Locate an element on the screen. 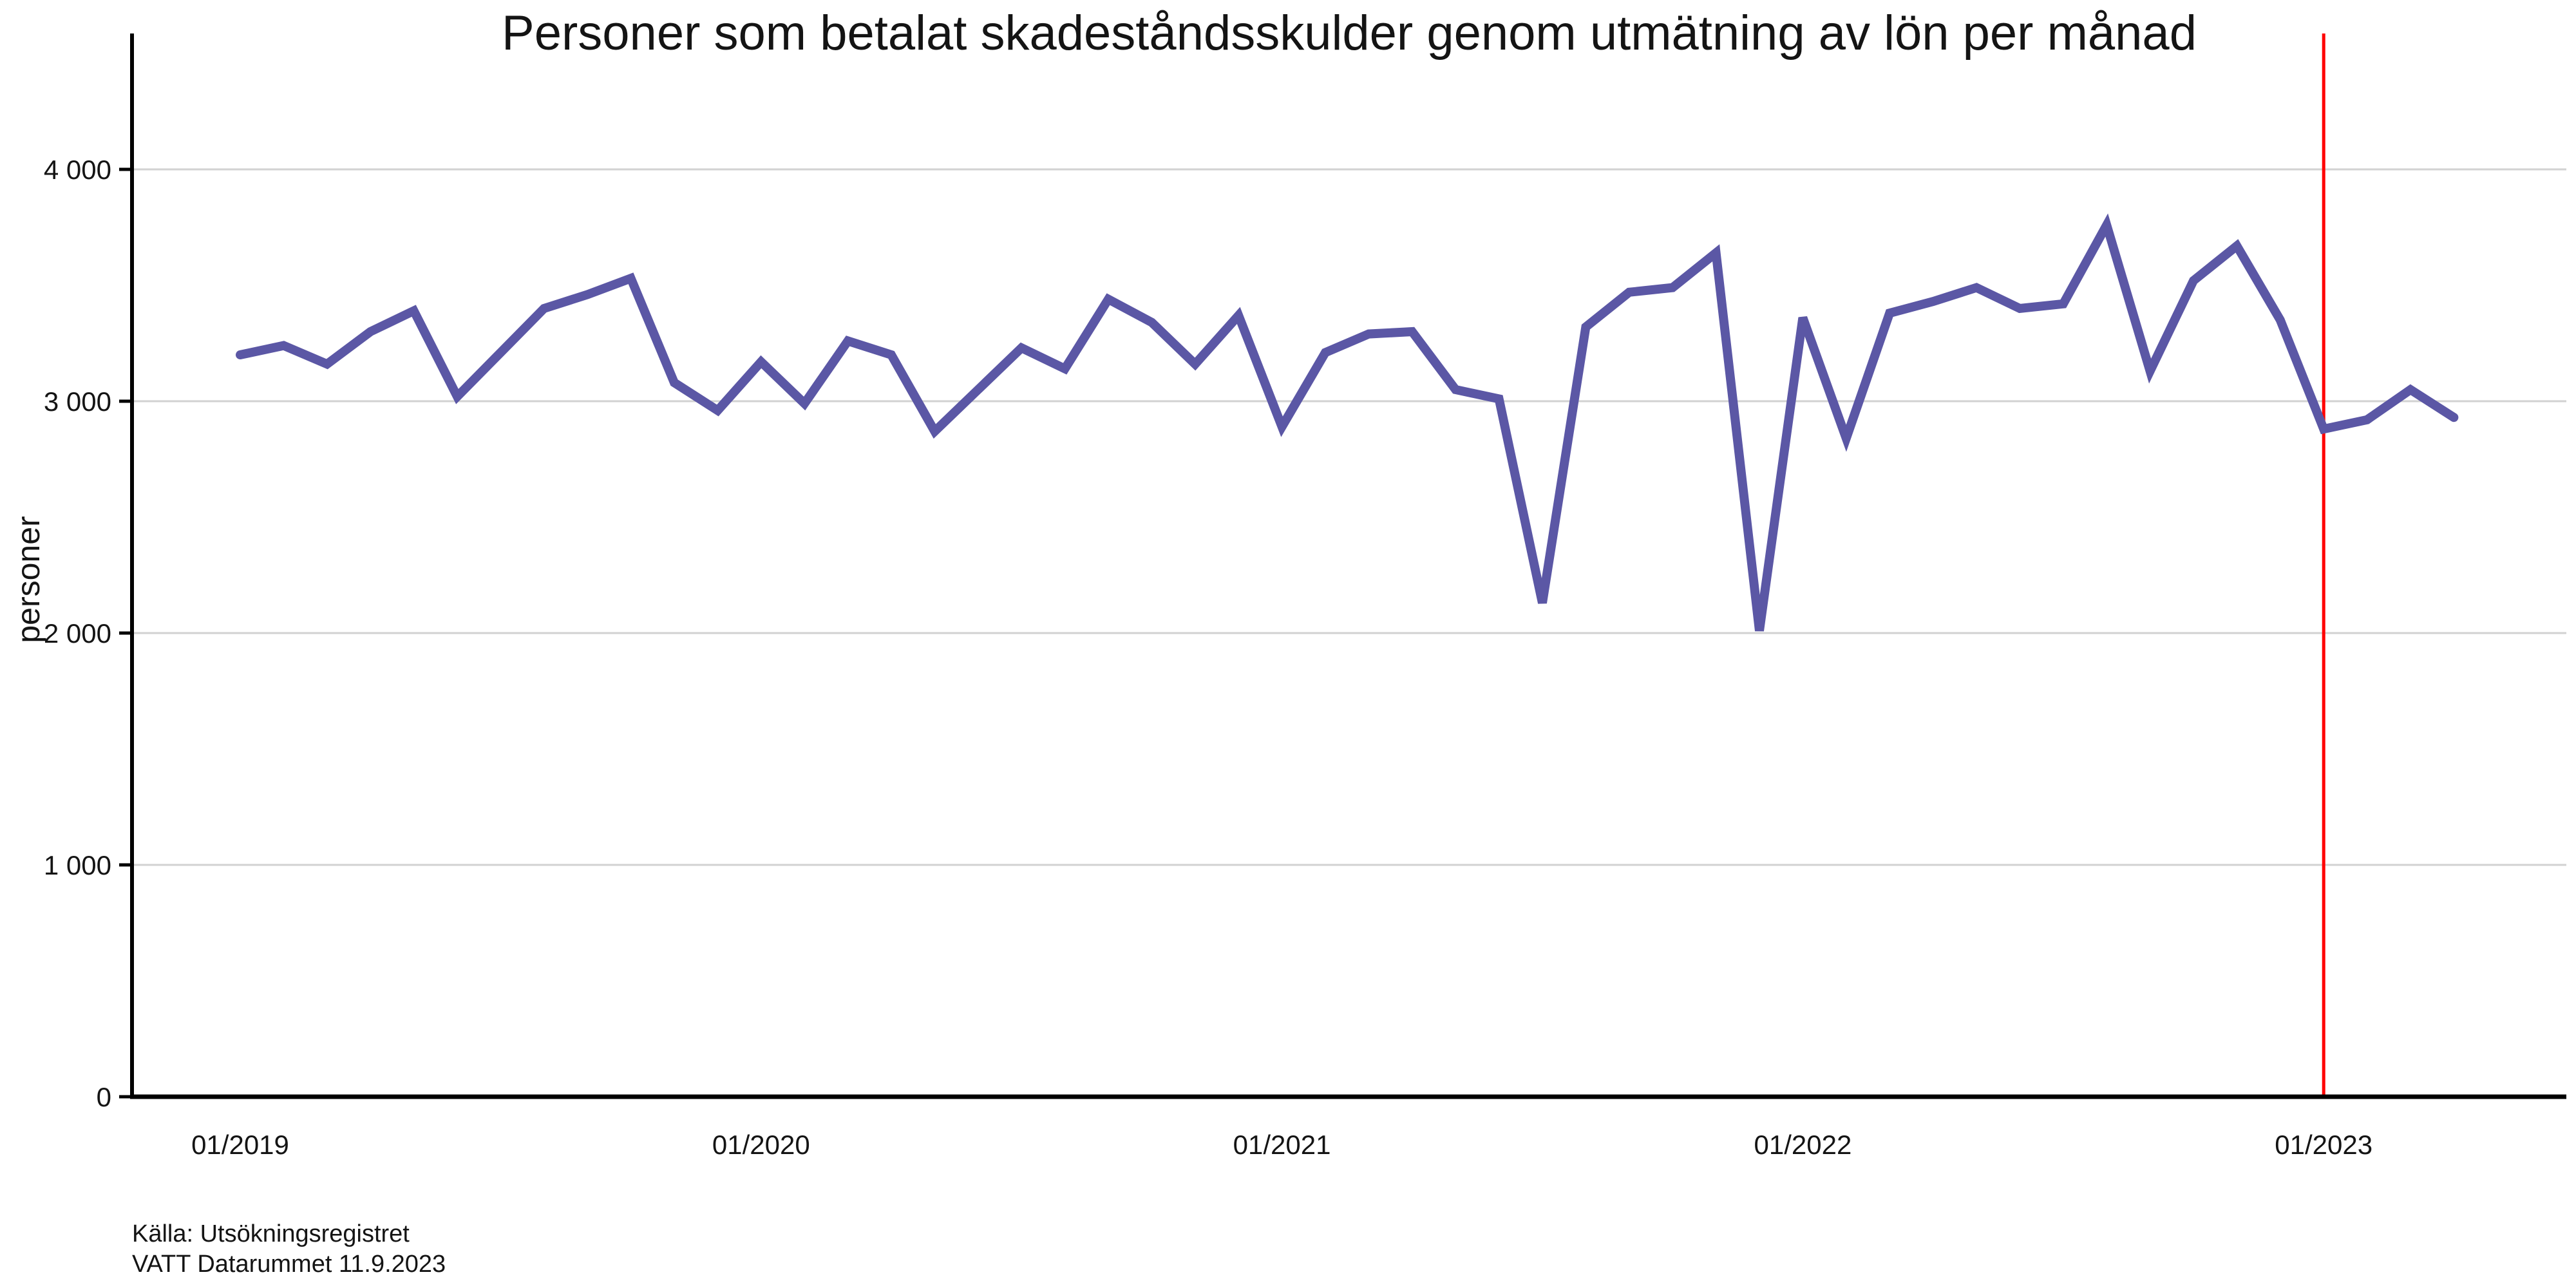 Image resolution: width=2576 pixels, height=1288 pixels. x-tick-label: 01/2021 is located at coordinates (1282, 1145).